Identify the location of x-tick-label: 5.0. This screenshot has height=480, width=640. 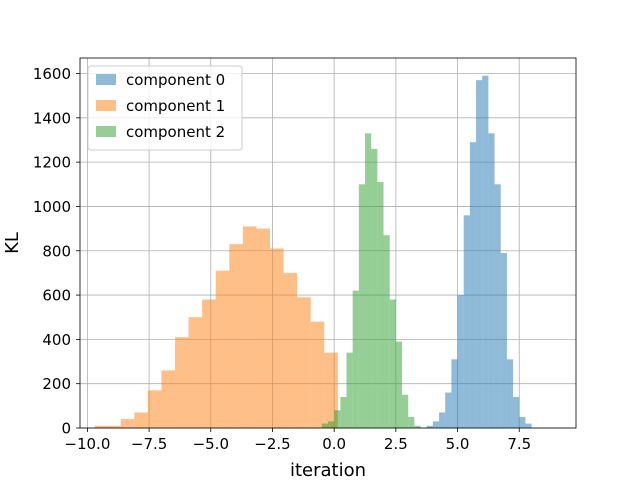
(458, 444).